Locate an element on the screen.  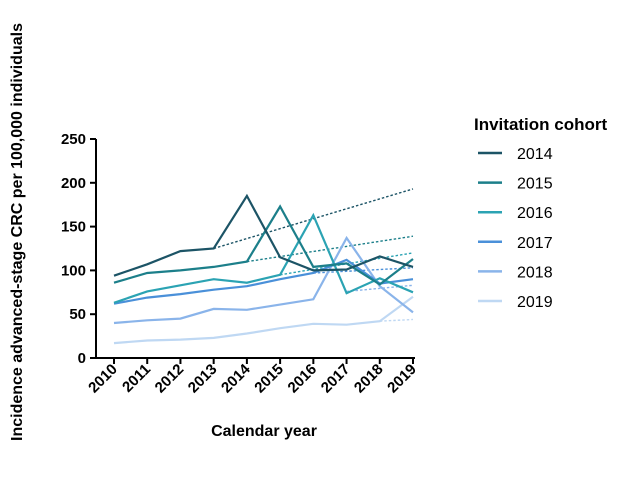
y-tick-label: 0 is located at coordinates (82, 358).